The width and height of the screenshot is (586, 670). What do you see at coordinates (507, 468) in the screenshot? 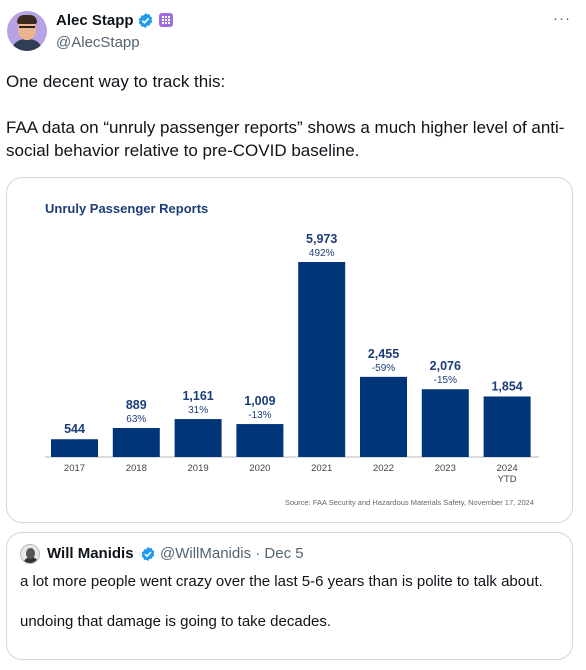
I see `tick-label-2024: 2024` at bounding box center [507, 468].